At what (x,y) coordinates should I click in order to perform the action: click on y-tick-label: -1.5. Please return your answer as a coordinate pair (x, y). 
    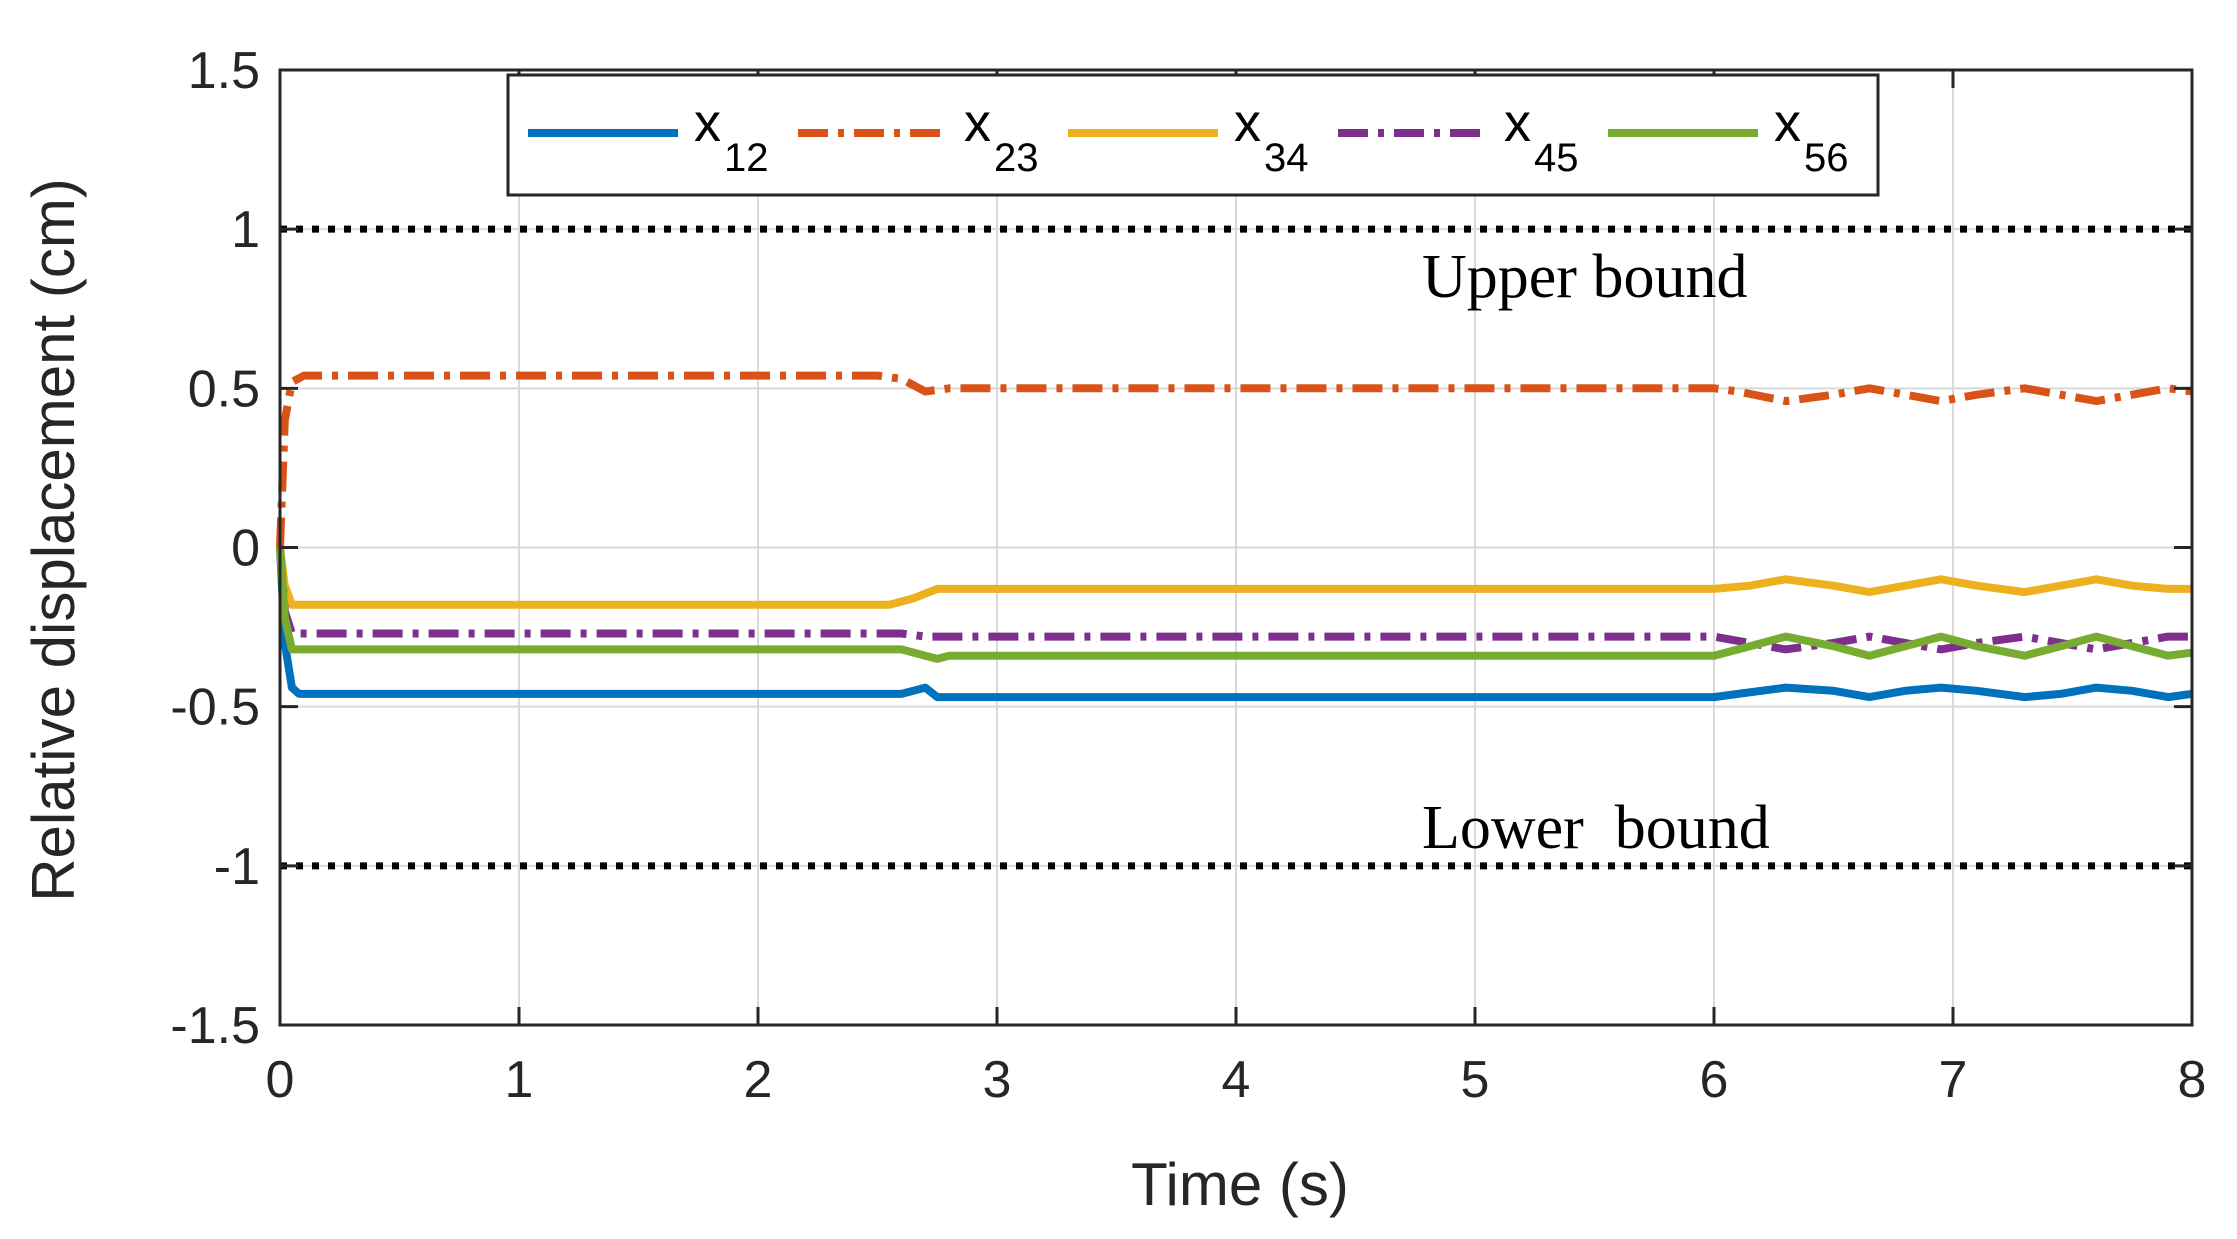
    Looking at the image, I should click on (215, 1026).